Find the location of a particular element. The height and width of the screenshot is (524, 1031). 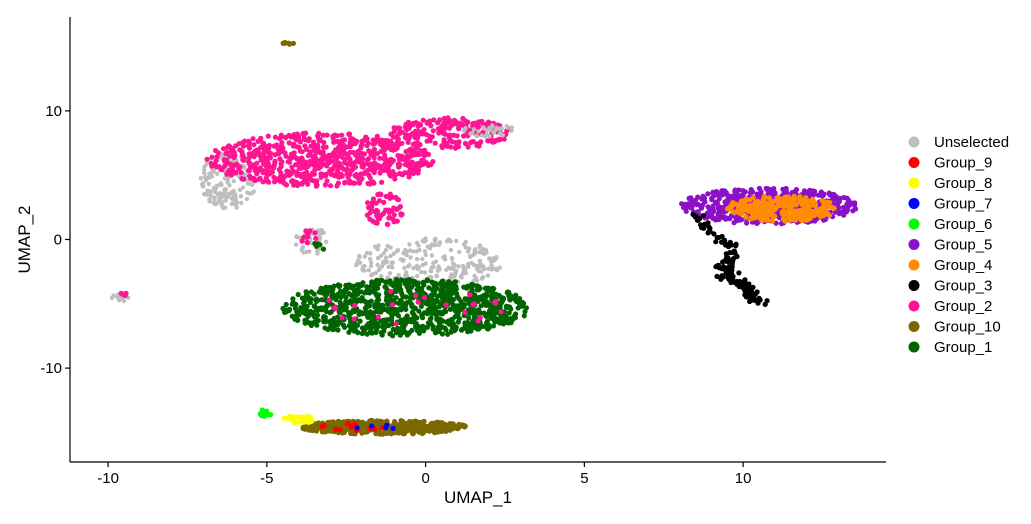

legend-item-group-3: Group_3 is located at coordinates (950, 286).